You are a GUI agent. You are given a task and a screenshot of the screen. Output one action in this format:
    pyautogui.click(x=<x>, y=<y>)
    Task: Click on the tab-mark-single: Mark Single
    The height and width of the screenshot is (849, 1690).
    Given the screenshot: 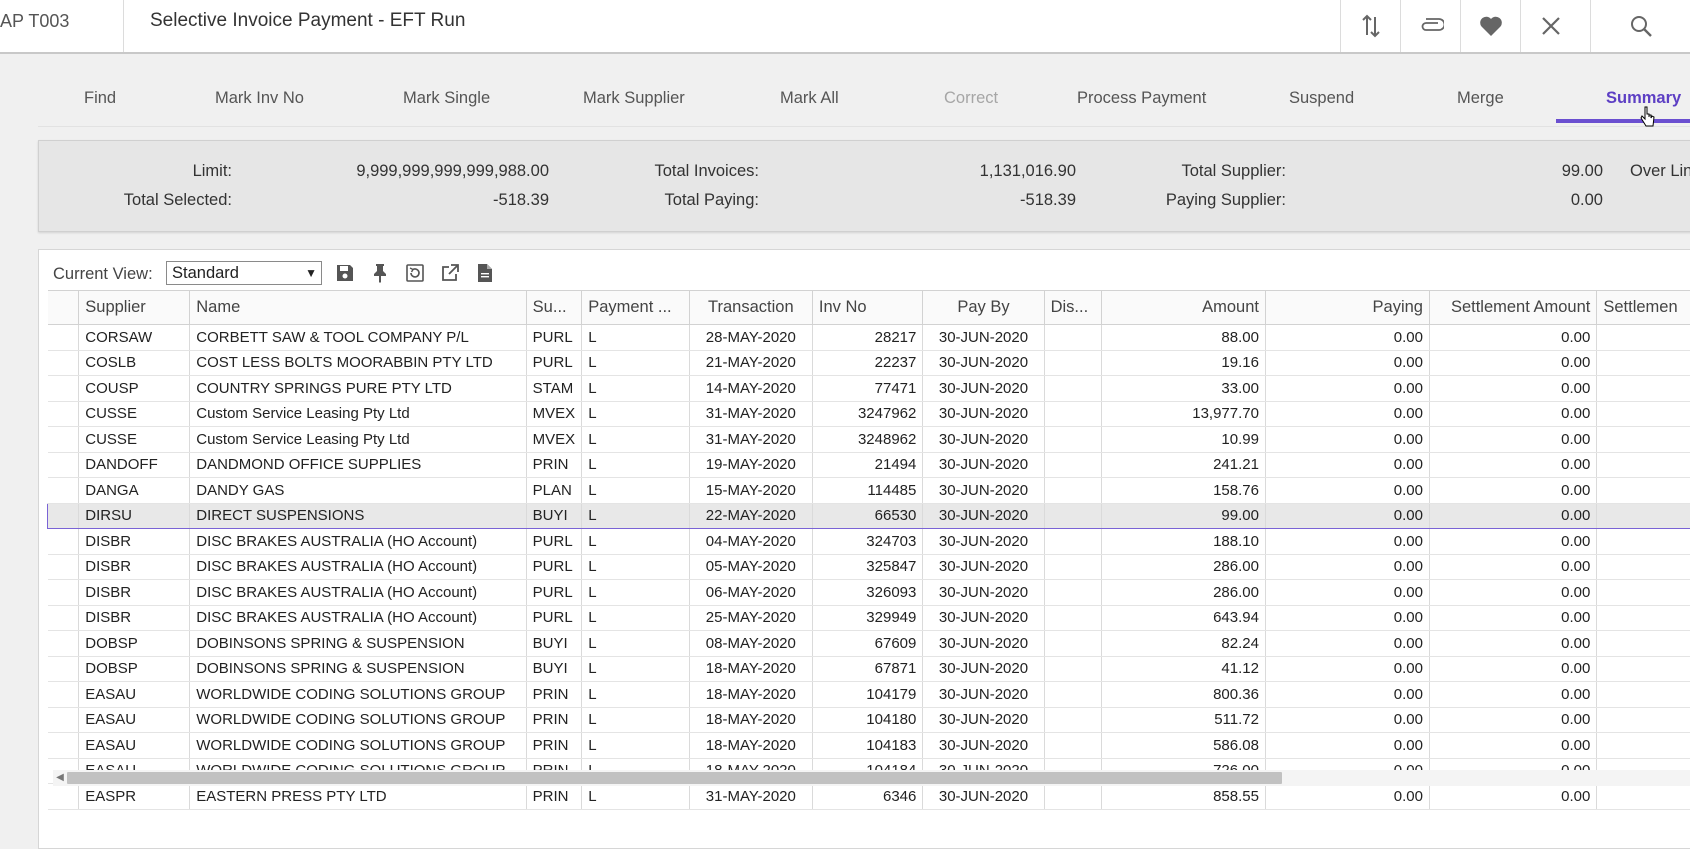 What is the action you would take?
    pyautogui.click(x=447, y=98)
    